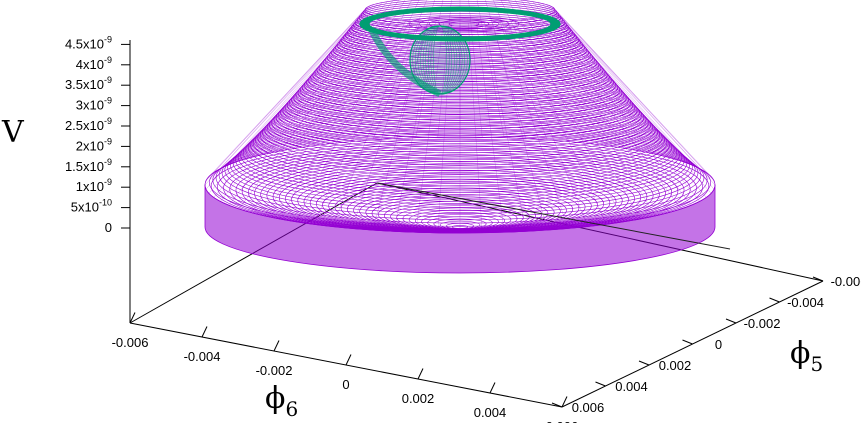  I want to click on x-tick-label: 0.002, so click(418, 398).